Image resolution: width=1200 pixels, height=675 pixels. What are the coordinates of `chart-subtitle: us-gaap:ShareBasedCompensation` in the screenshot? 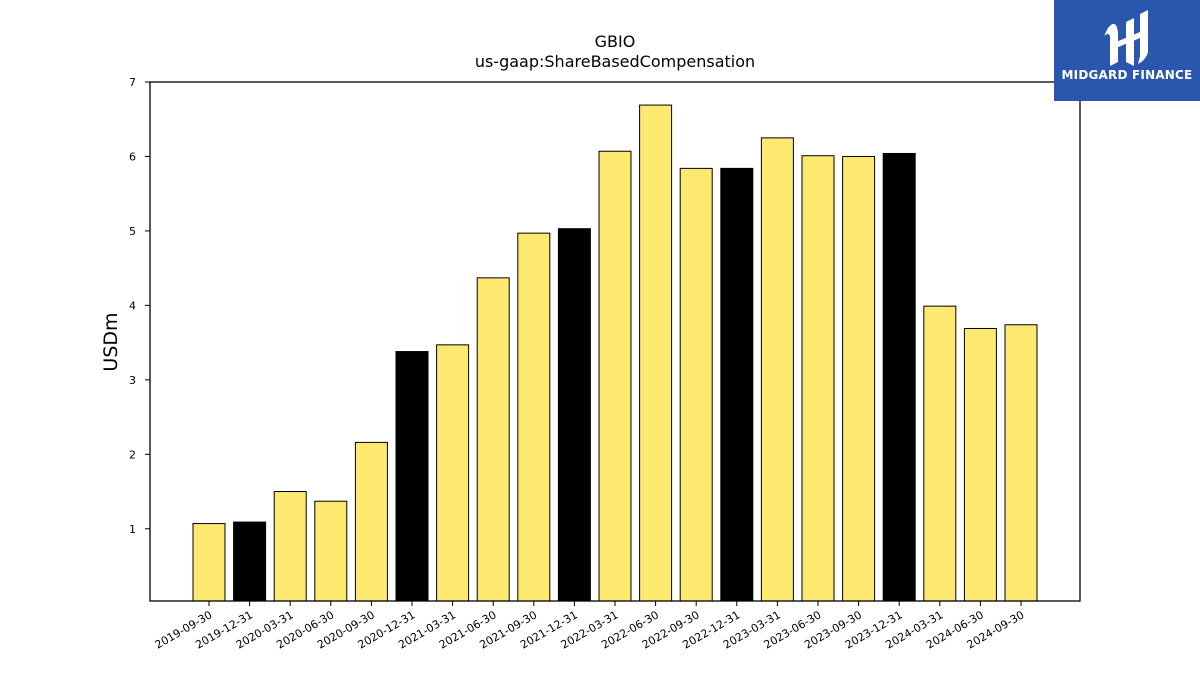 It's located at (615, 61).